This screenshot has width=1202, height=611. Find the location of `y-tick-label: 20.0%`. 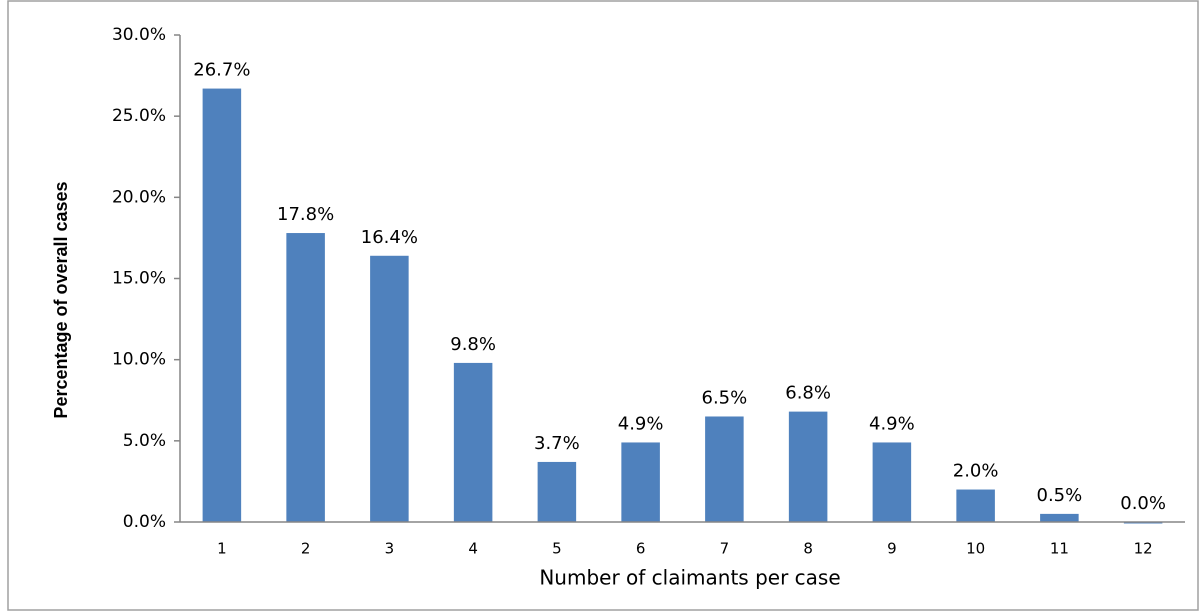

y-tick-label: 20.0% is located at coordinates (139, 197).